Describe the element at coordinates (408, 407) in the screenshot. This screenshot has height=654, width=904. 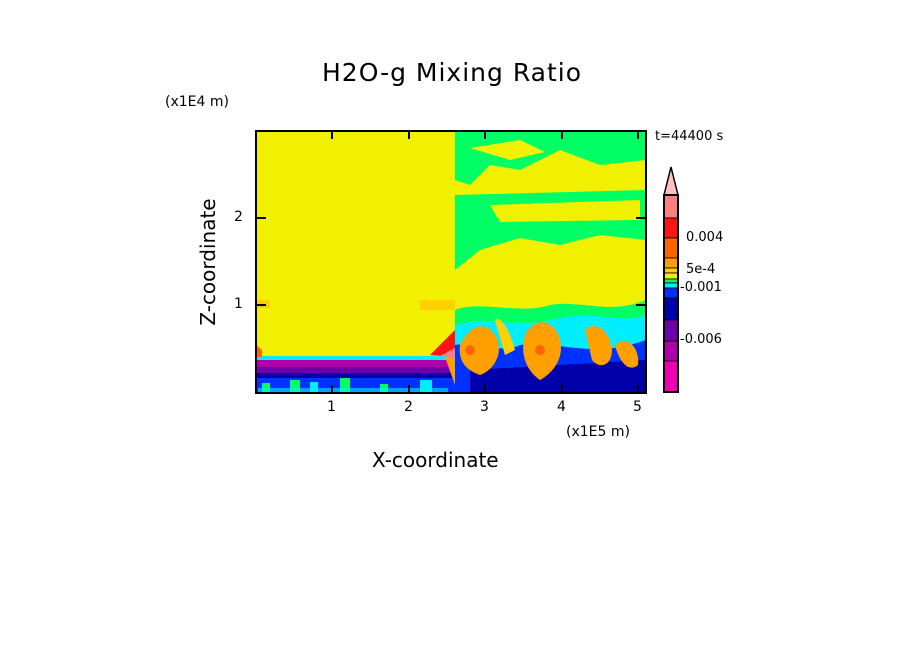
I see `x-tick-label: 2` at that location.